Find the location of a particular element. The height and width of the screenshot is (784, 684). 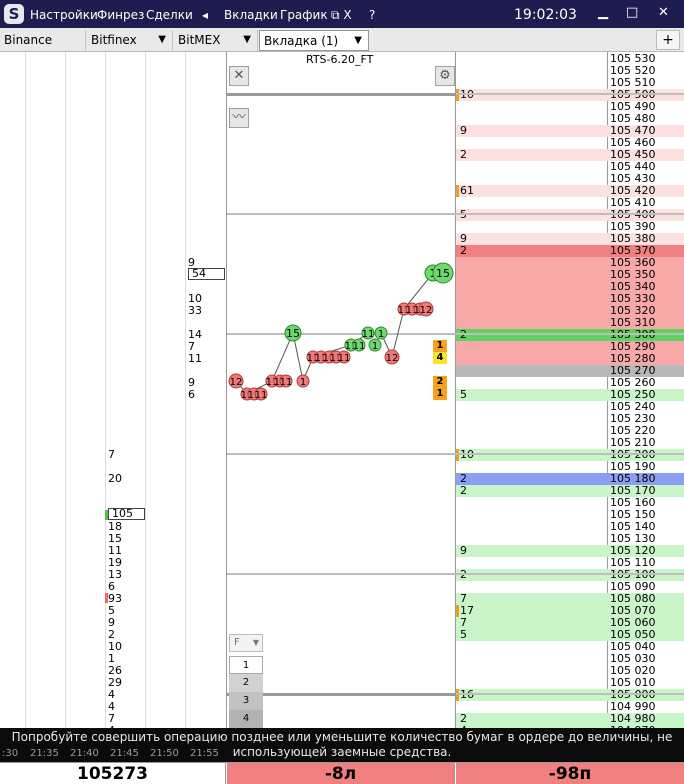

order-book-row: 17 105 070 is located at coordinates (570, 611).